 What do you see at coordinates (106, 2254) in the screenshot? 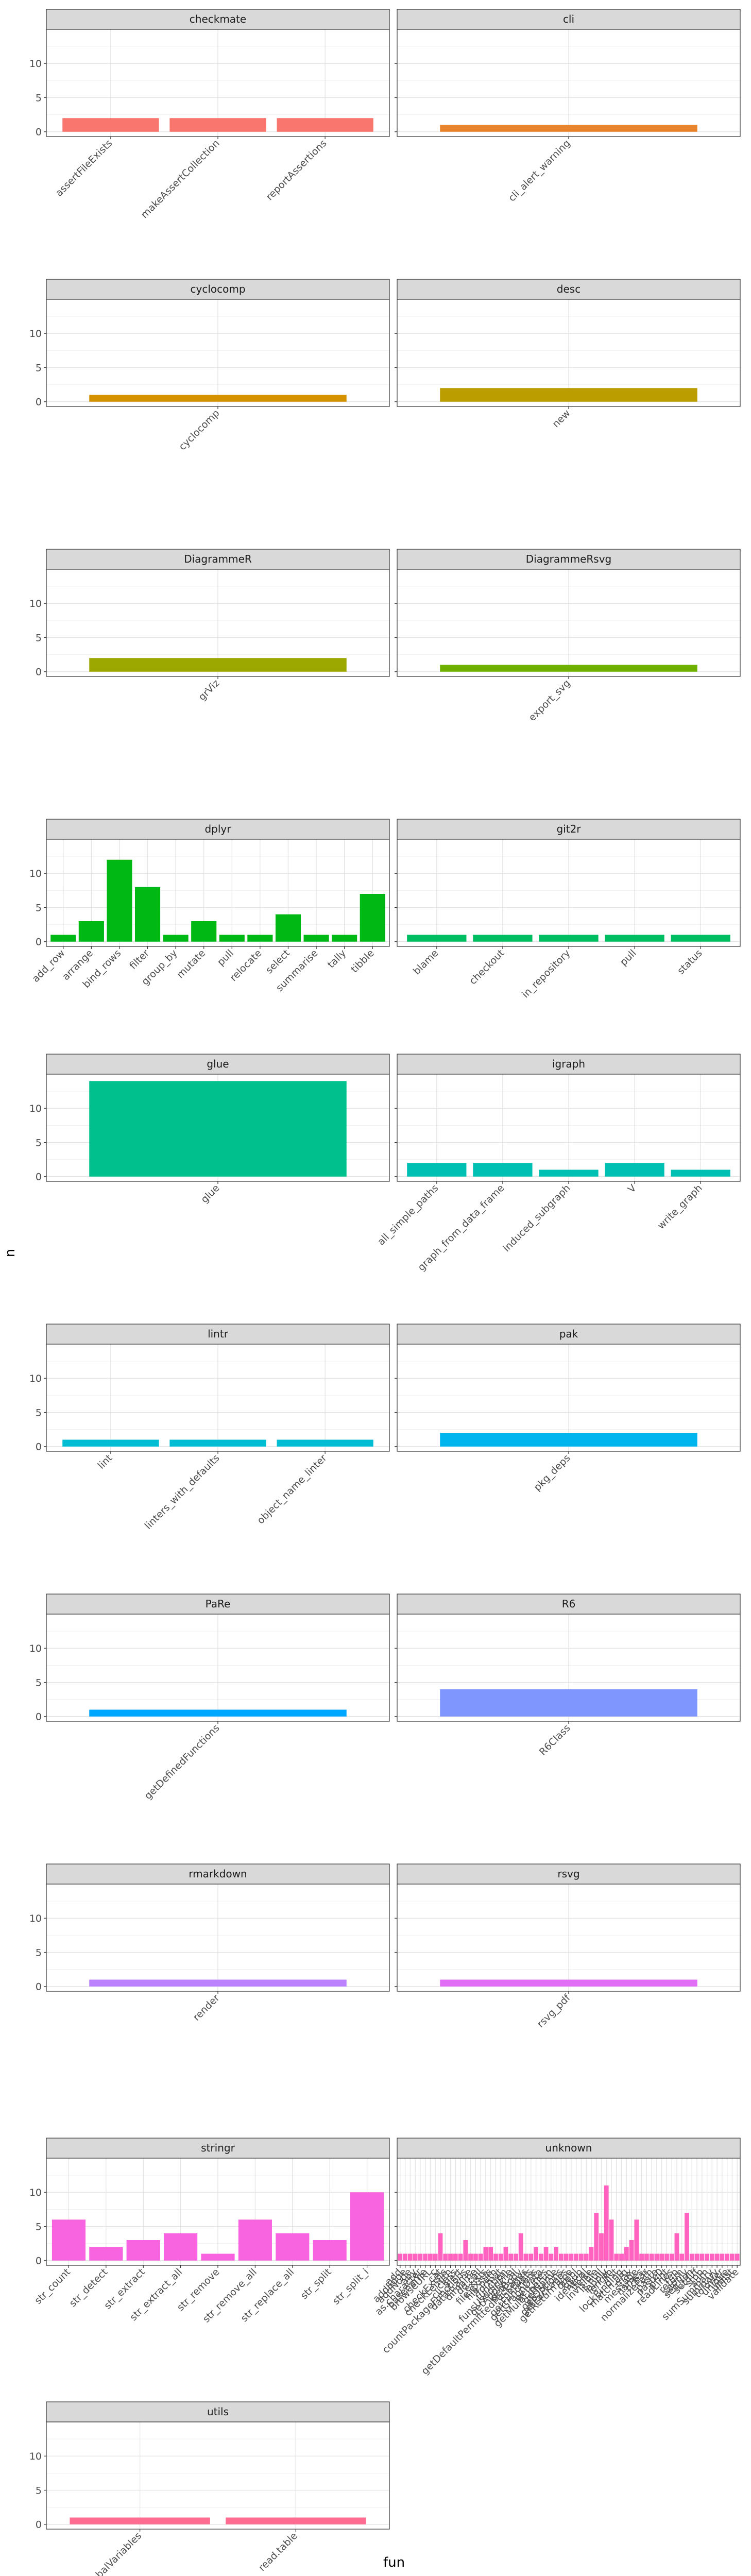
I see `bar-str_detect` at bounding box center [106, 2254].